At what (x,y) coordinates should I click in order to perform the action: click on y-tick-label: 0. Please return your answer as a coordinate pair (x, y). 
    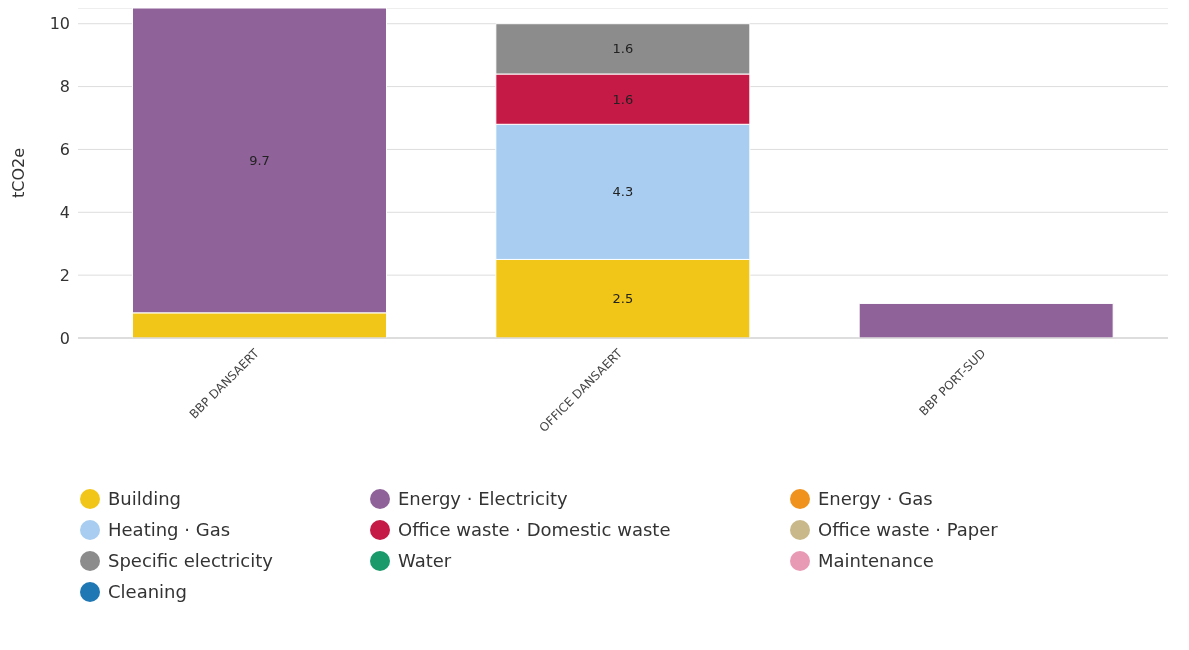
    Looking at the image, I should click on (64, 338).